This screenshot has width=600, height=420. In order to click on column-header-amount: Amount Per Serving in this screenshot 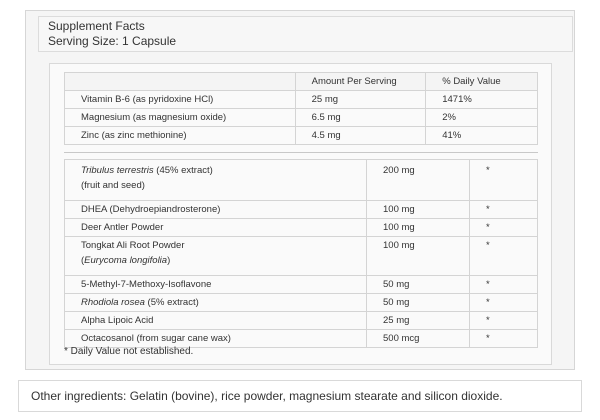, I will do `click(360, 81)`.